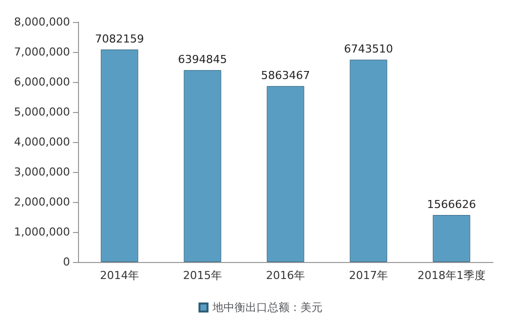 Image resolution: width=525 pixels, height=332 pixels. Describe the element at coordinates (119, 275) in the screenshot. I see `x-tick-label: 2014年` at that location.